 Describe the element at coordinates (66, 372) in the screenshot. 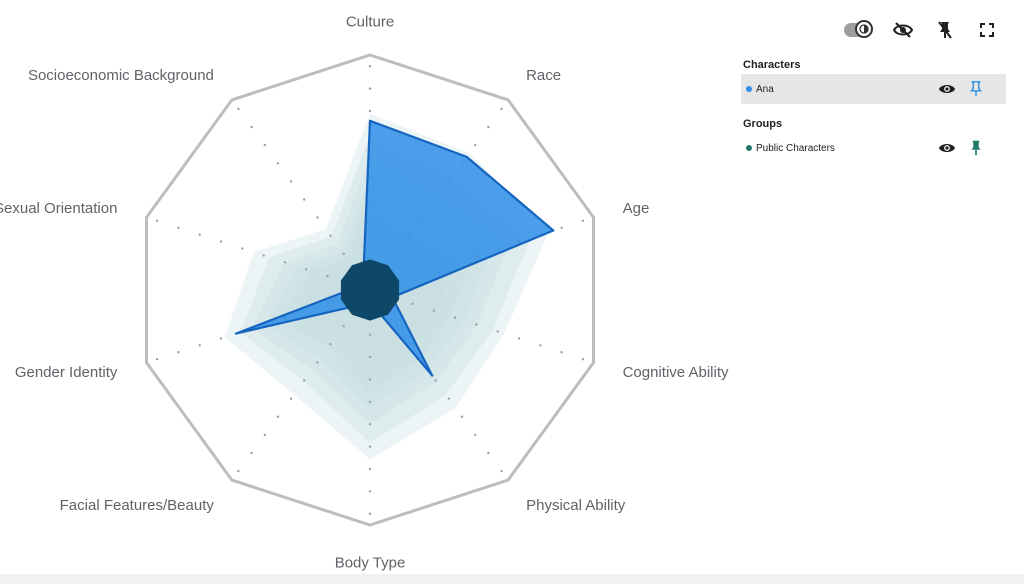

I see `axis-label: Gender Identity` at that location.